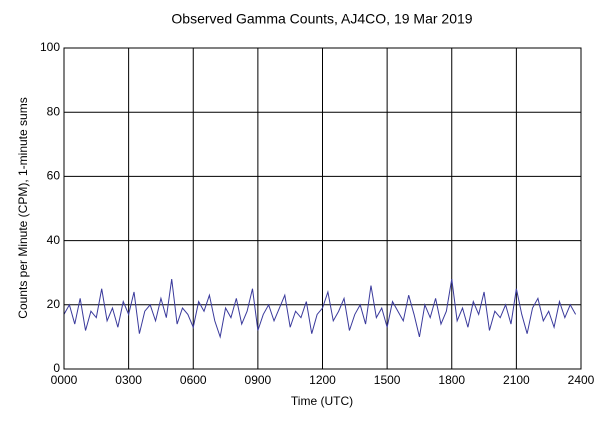 The image size is (600, 428). Describe the element at coordinates (387, 380) in the screenshot. I see `x-tick-label: 1500` at that location.